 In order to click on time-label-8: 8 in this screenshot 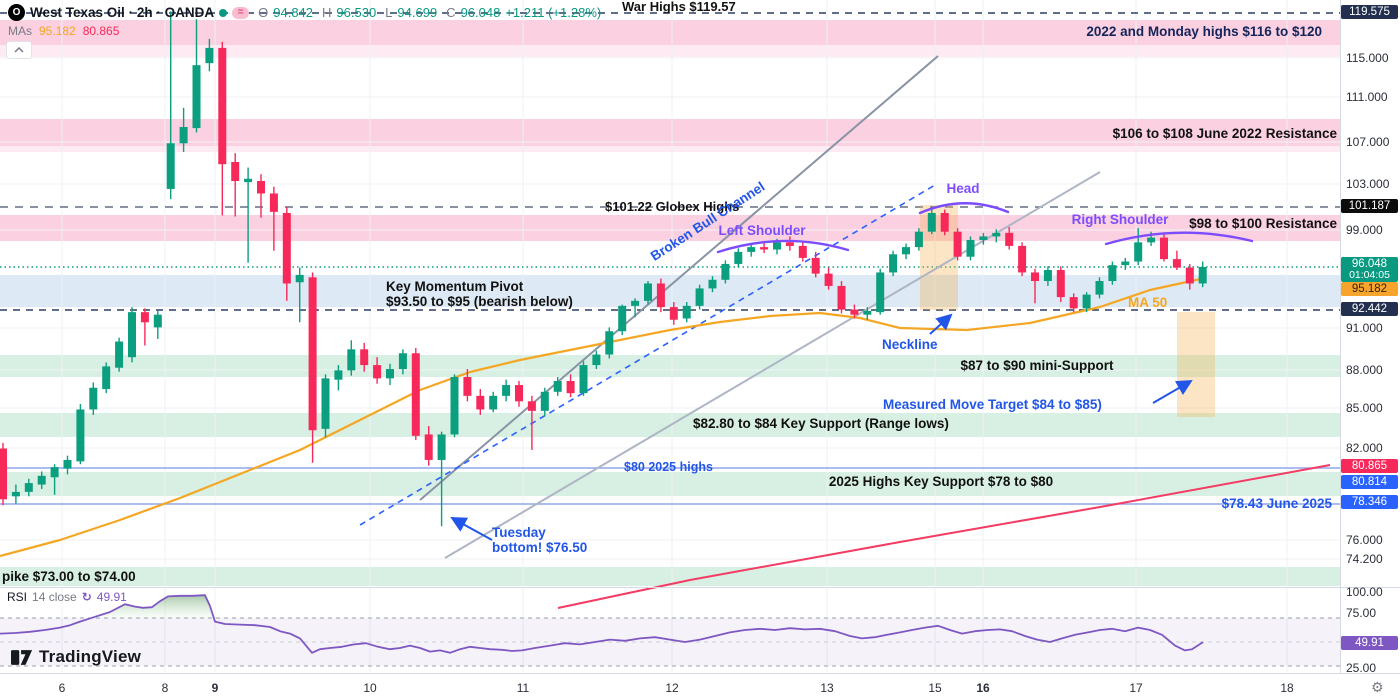, I will do `click(165, 688)`.